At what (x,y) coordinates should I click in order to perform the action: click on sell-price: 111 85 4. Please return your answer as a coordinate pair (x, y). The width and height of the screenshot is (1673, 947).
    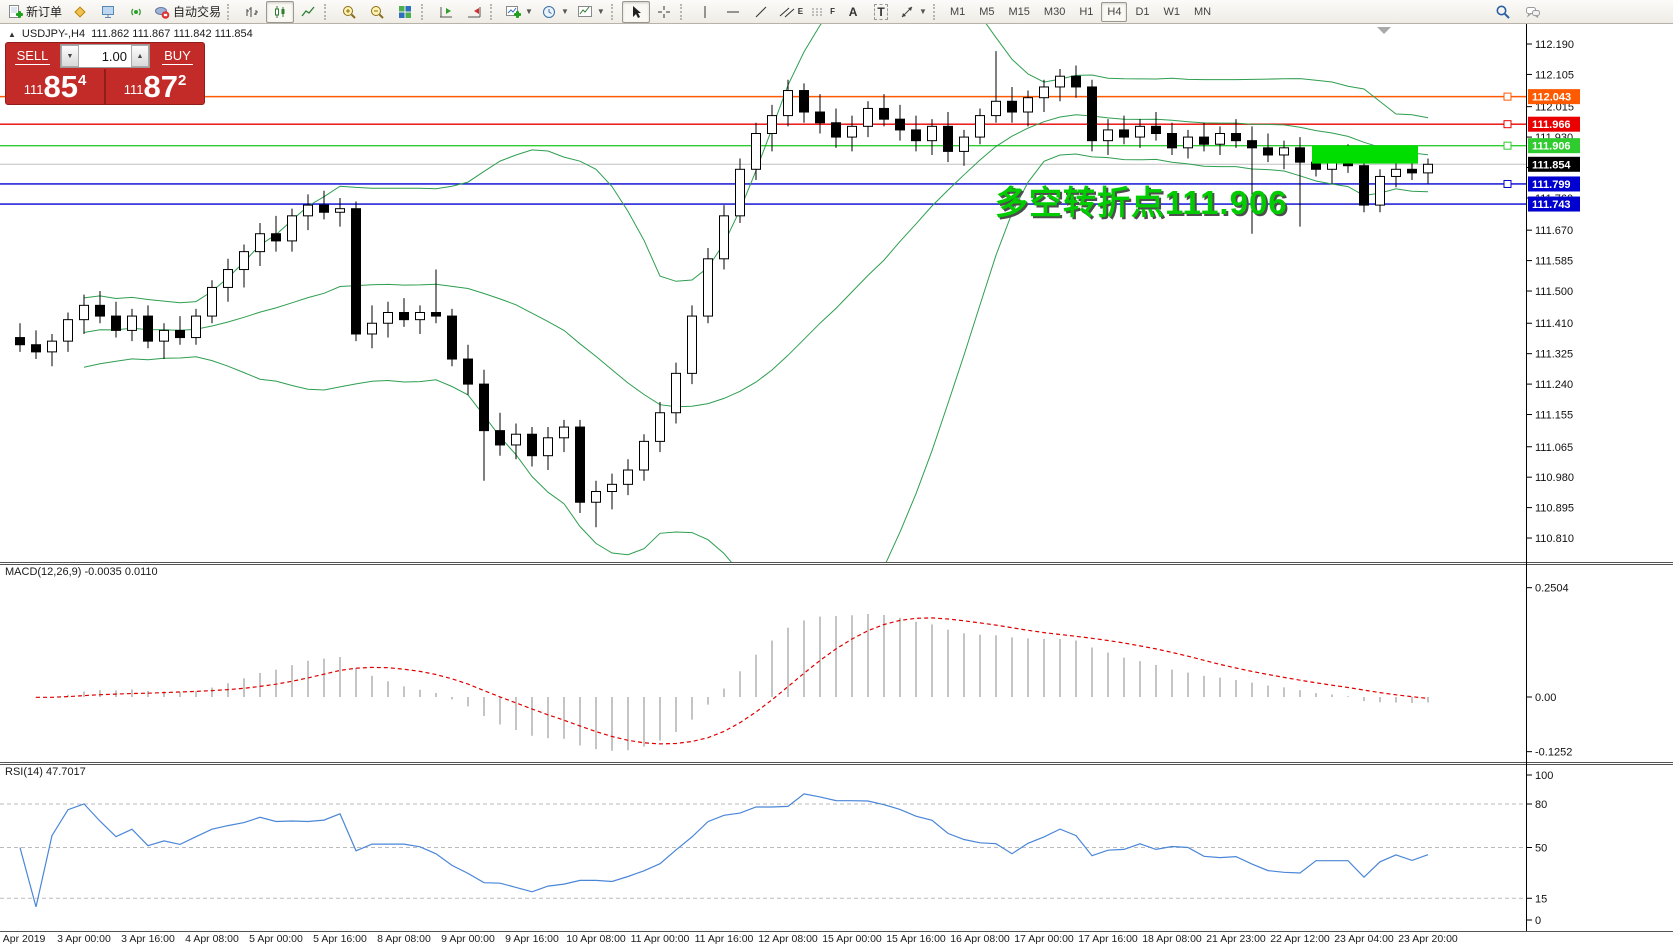
    Looking at the image, I should click on (55, 86).